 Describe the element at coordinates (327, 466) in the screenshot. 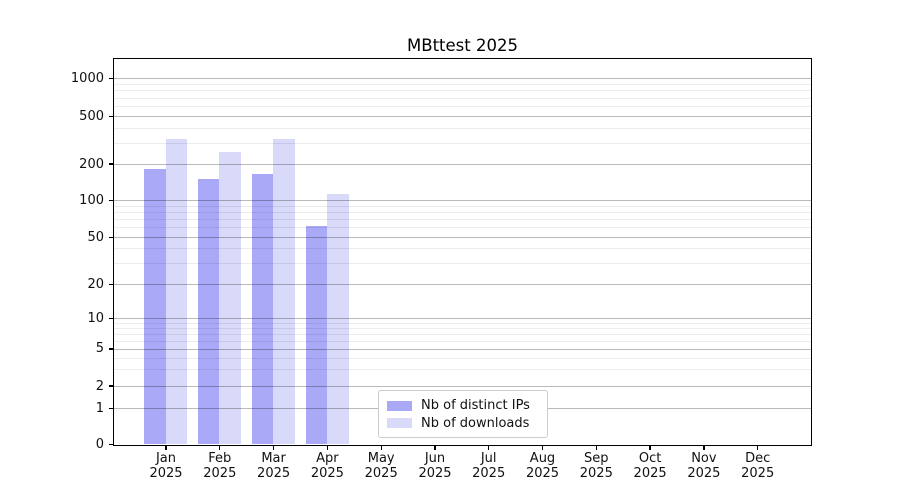

I see `x-tick-label-apr: Apr 2025` at that location.